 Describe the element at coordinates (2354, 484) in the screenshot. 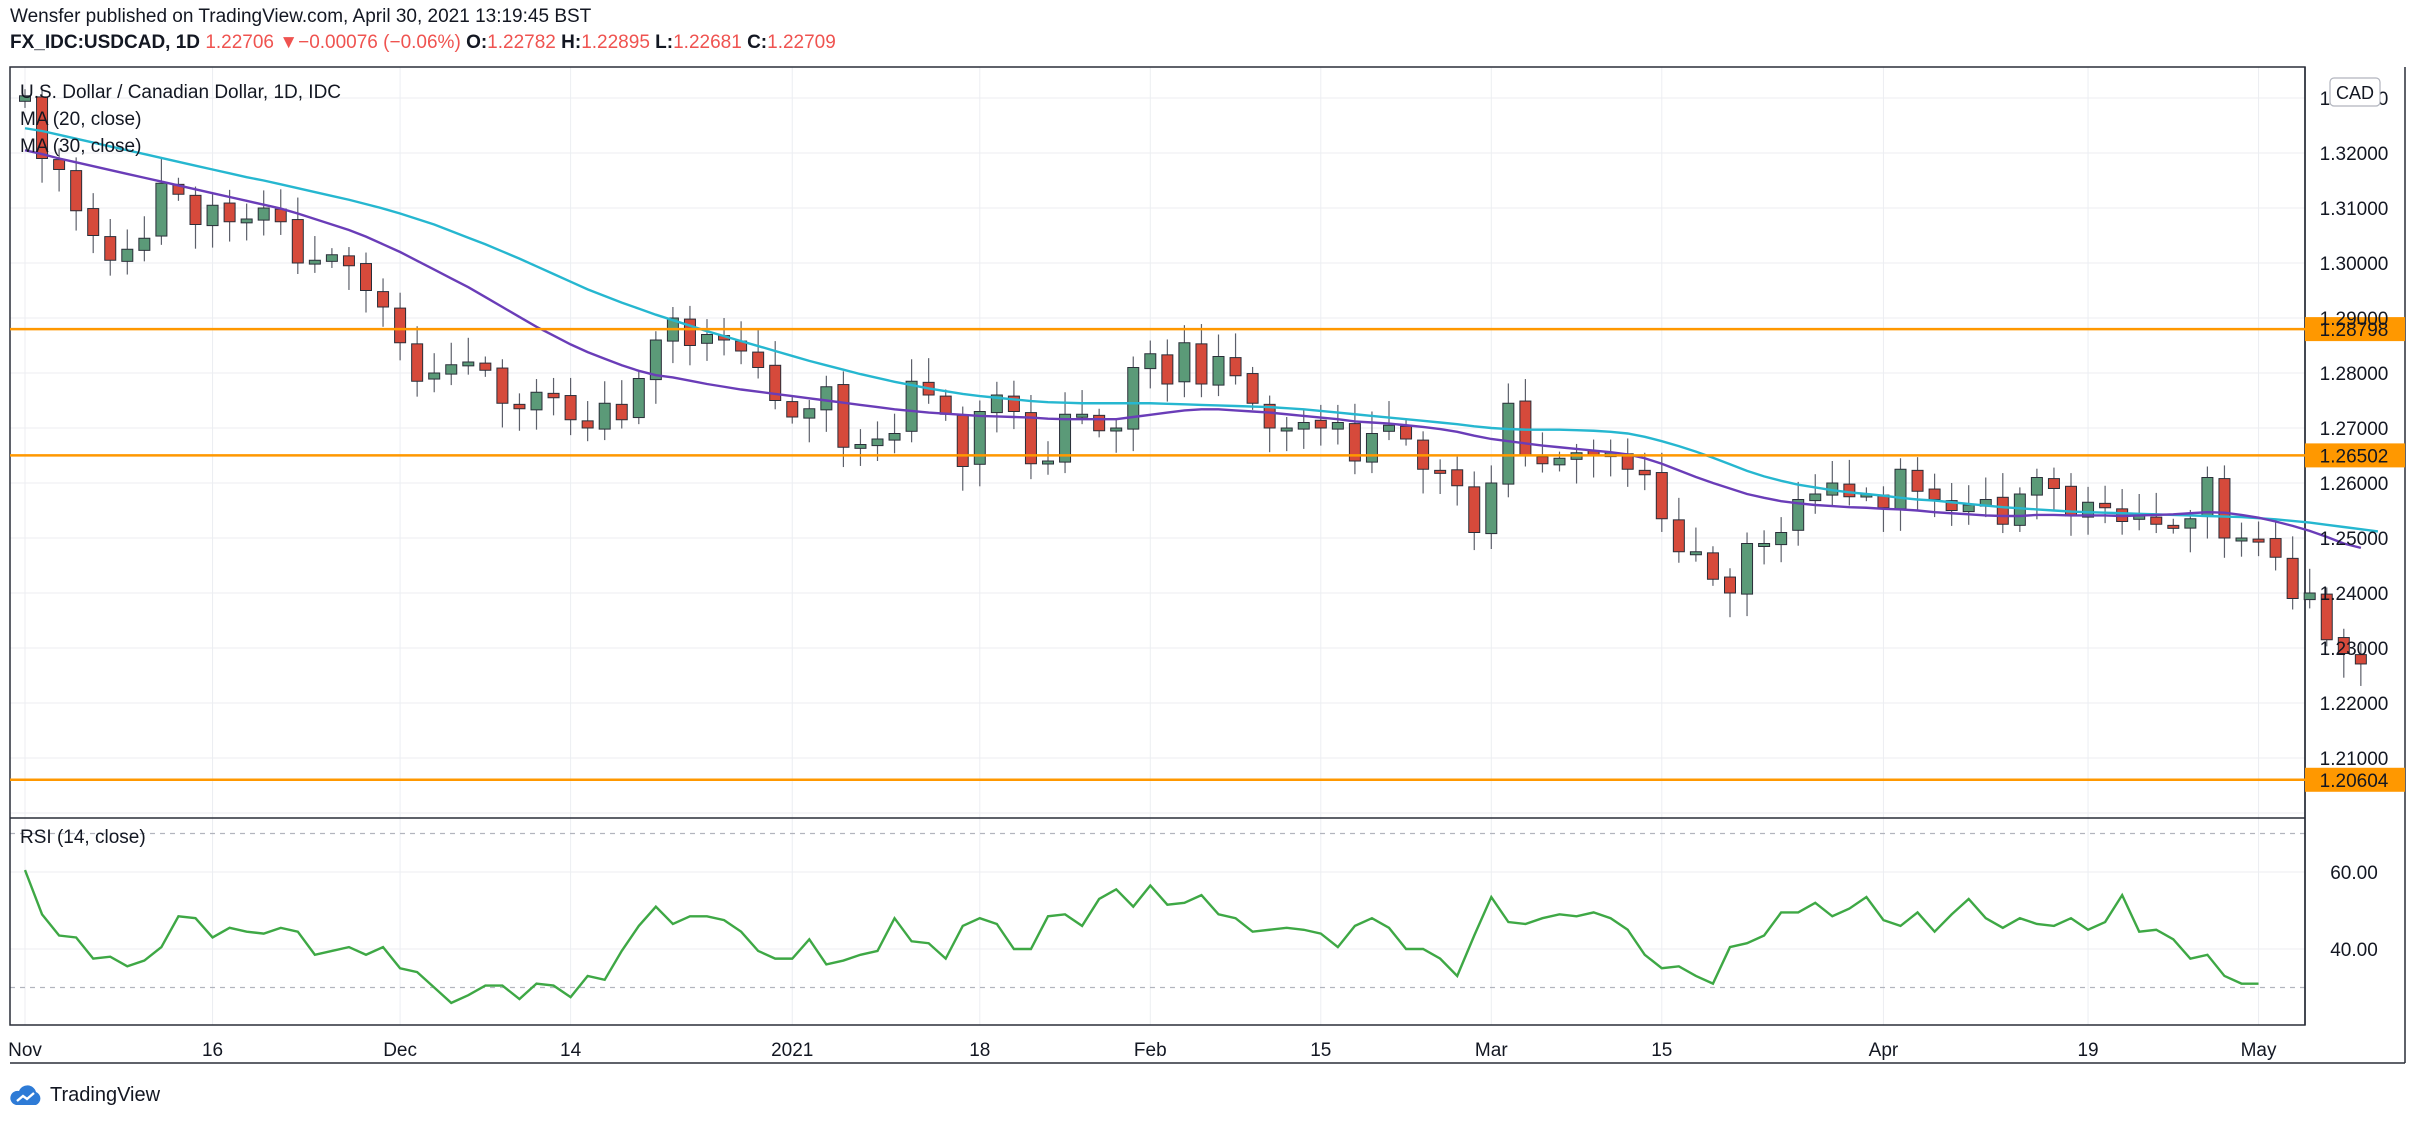

I see `price-tick-label: 1.26000` at that location.